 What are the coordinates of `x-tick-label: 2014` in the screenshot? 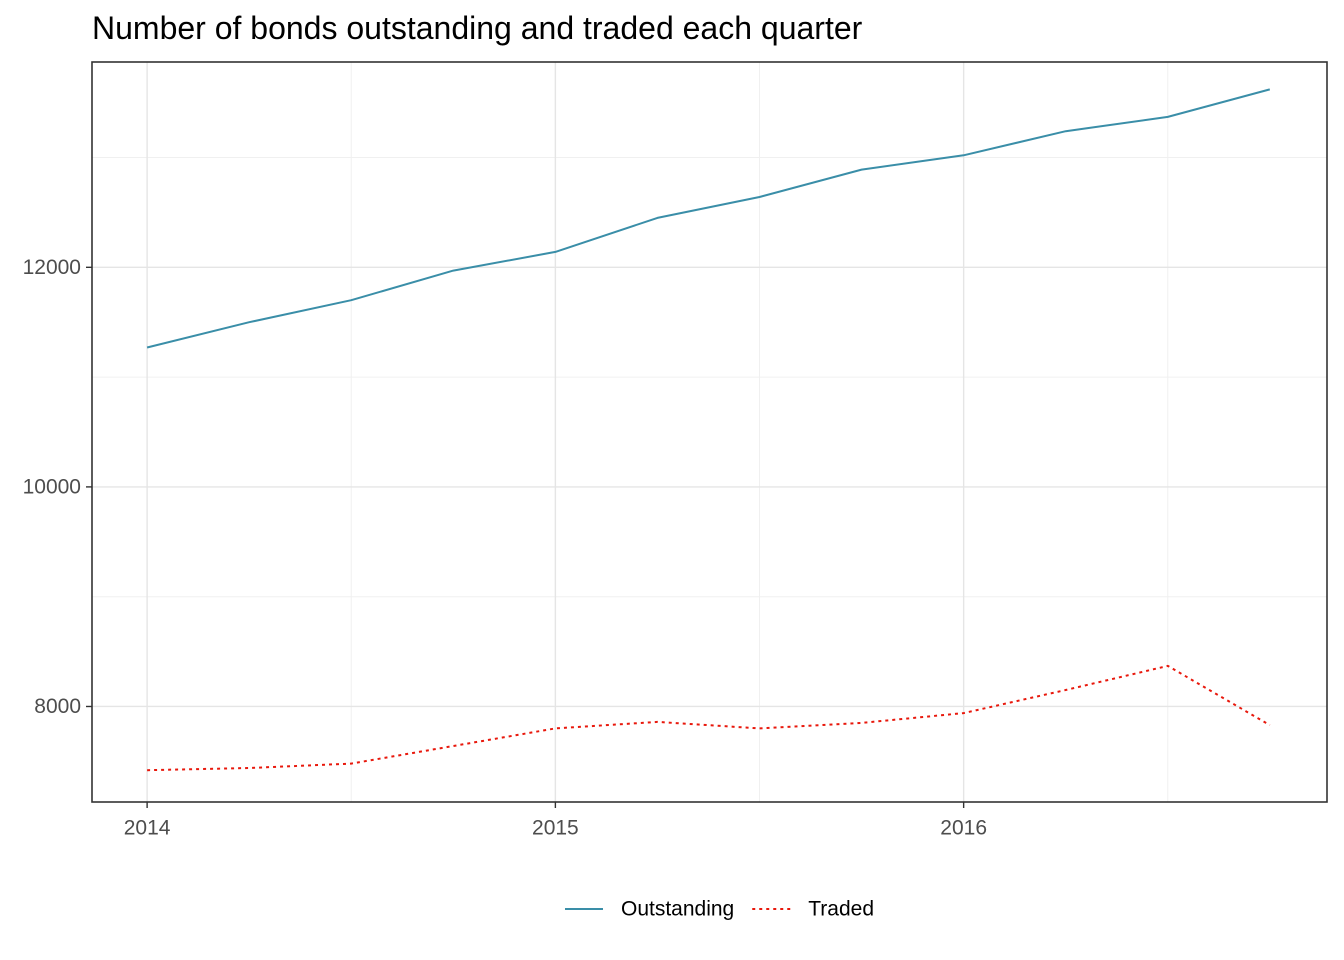 It's located at (147, 828).